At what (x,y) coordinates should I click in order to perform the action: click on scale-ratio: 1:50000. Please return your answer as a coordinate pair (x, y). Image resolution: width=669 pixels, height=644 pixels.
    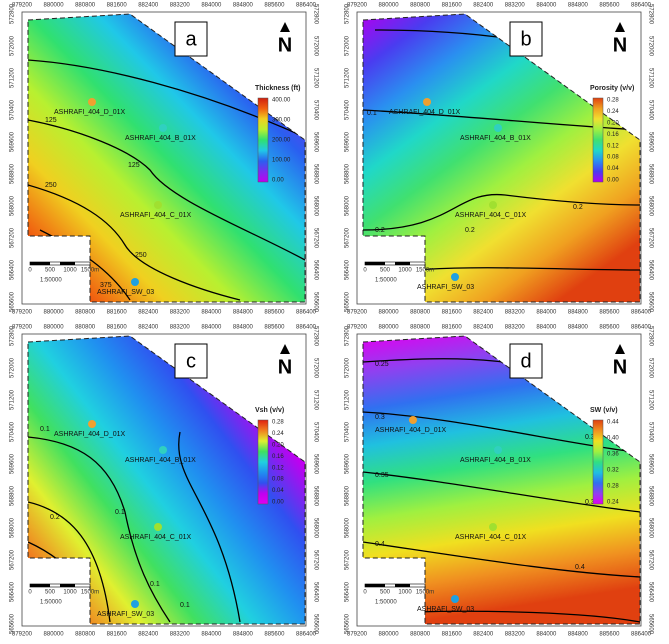
    Looking at the image, I should click on (51, 603).